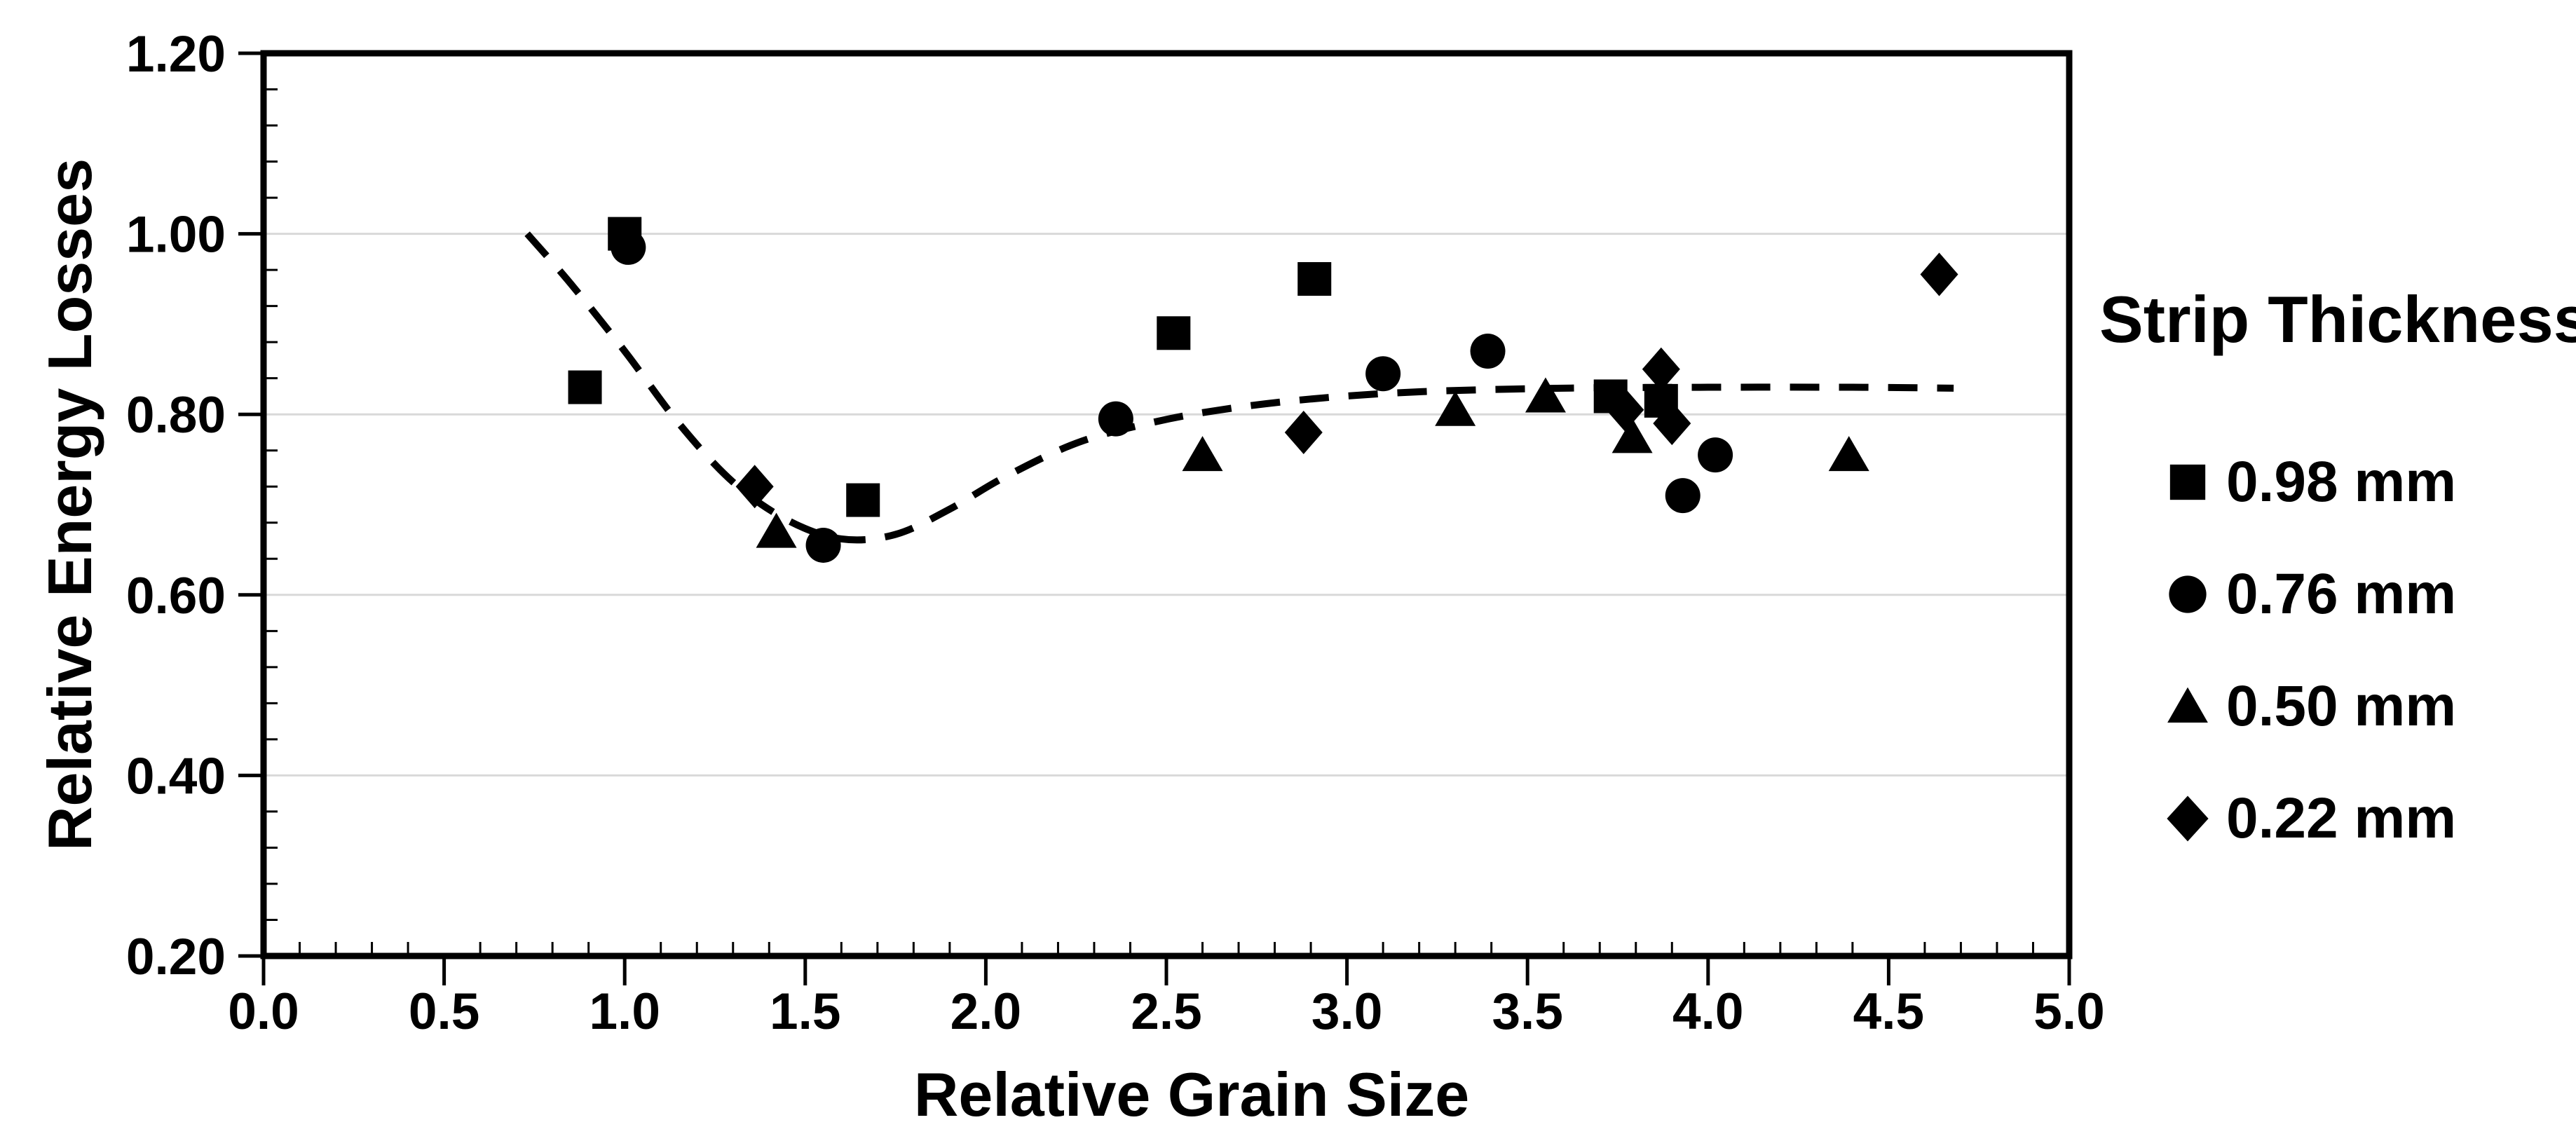 This screenshot has width=2576, height=1141. What do you see at coordinates (69, 505) in the screenshot?
I see `svg-text: Relative Energy Losses` at bounding box center [69, 505].